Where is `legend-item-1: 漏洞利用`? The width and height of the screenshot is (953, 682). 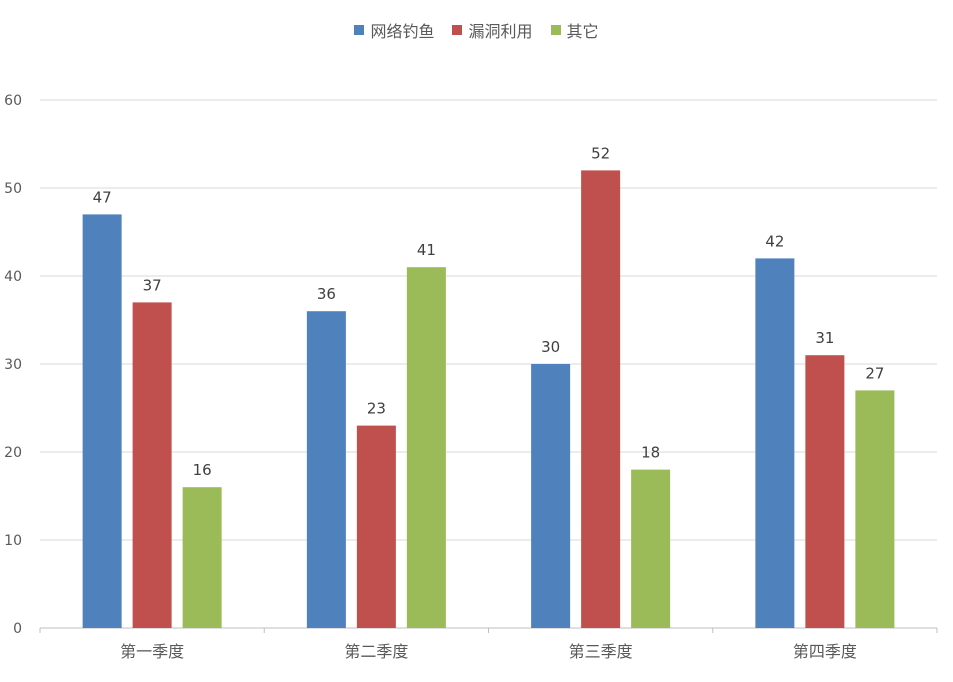
legend-item-1: 漏洞利用 is located at coordinates (492, 30).